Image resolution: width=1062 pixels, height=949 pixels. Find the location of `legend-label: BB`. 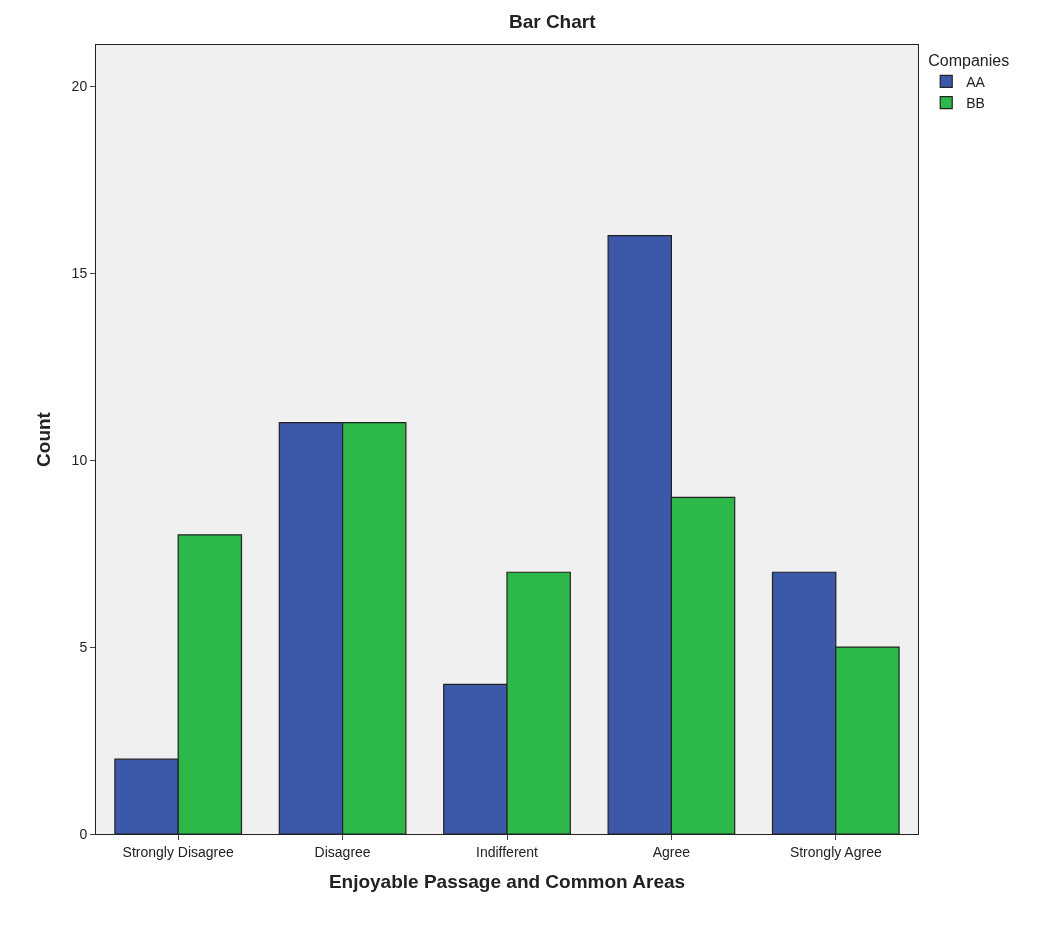

legend-label: BB is located at coordinates (975, 103).